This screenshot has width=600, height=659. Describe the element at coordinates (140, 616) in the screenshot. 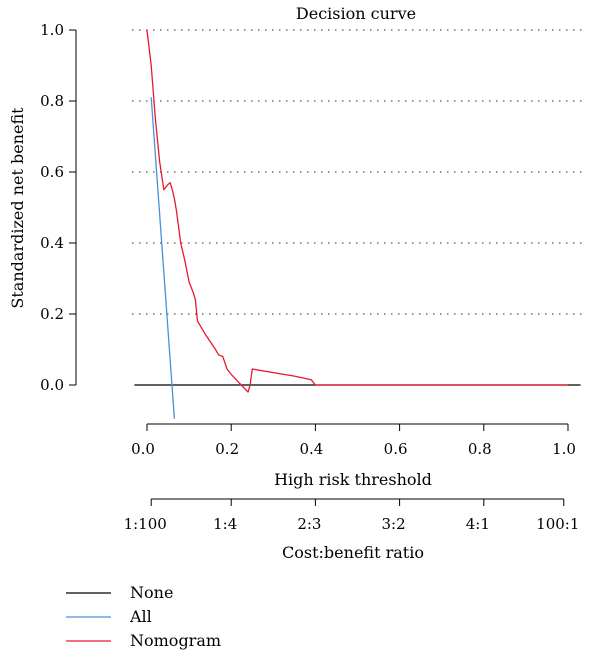

I see `legend-label-all: All` at that location.